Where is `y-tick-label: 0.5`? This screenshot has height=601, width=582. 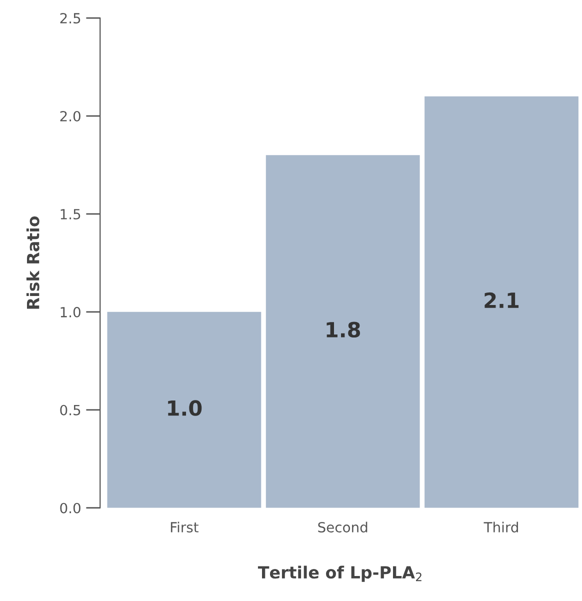 y-tick-label: 0.5 is located at coordinates (70, 410).